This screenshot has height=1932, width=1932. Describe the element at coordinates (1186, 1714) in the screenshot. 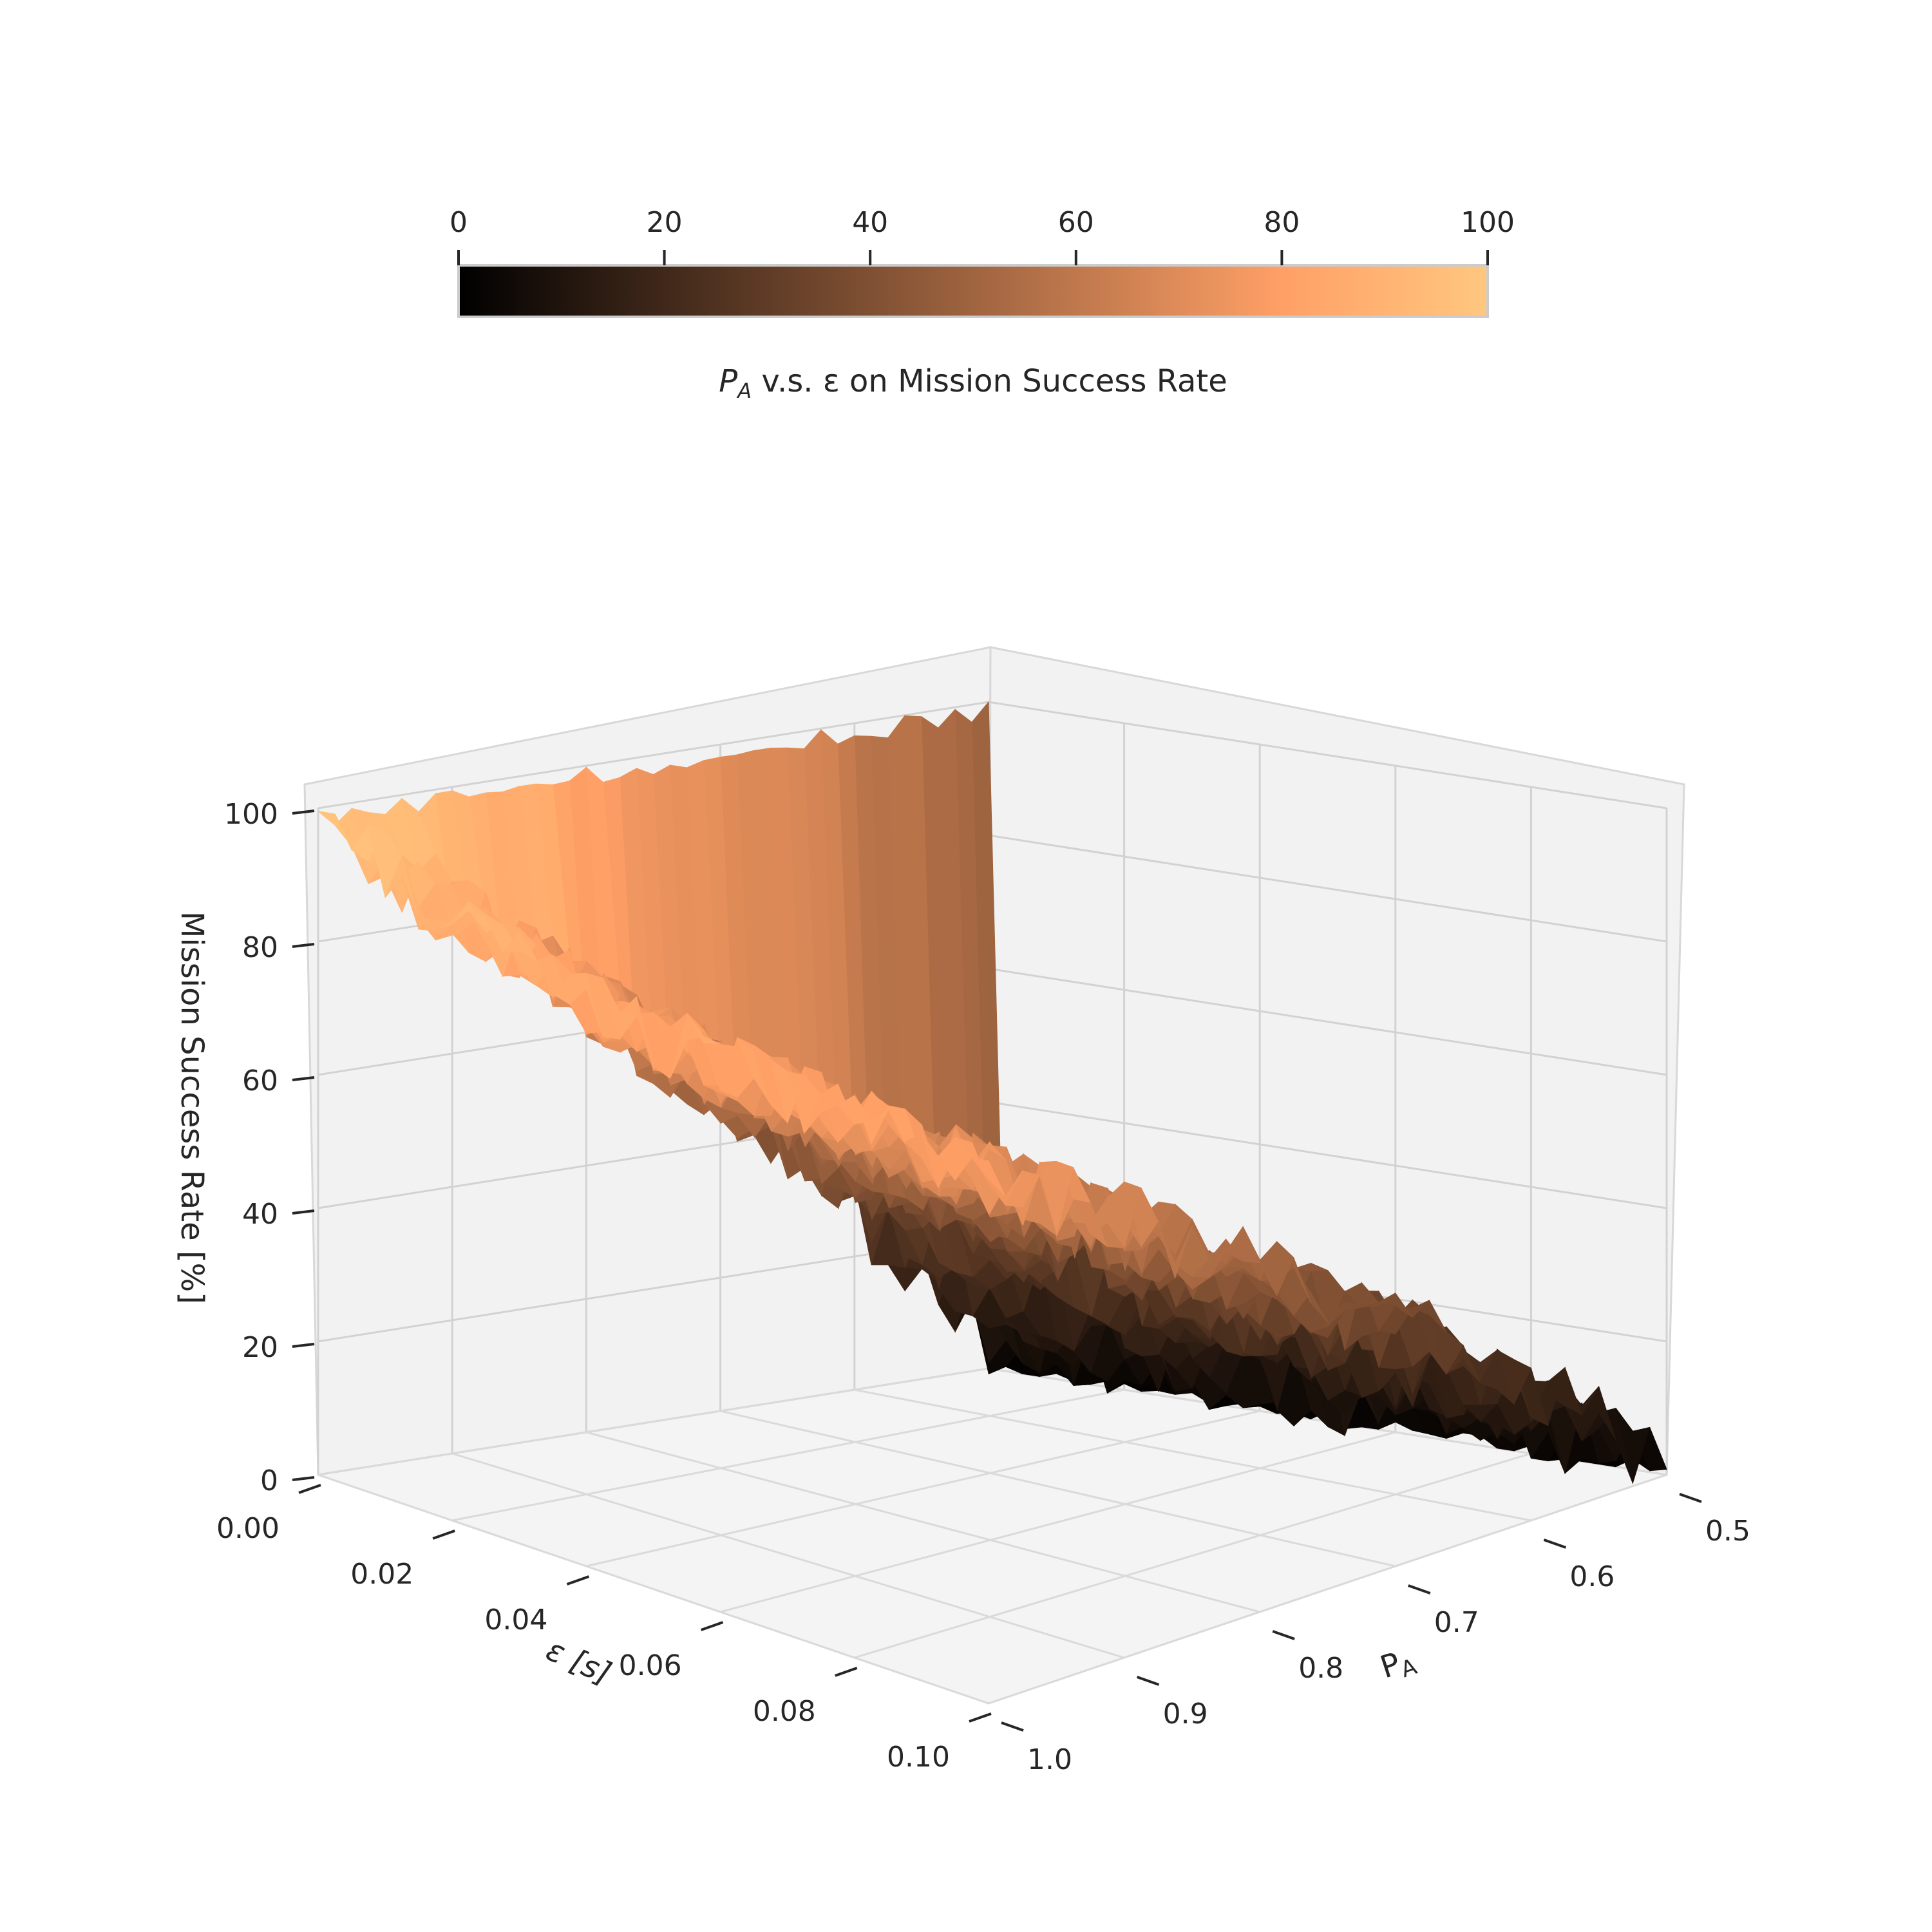

I see `x-tick-label: 0.9` at that location.